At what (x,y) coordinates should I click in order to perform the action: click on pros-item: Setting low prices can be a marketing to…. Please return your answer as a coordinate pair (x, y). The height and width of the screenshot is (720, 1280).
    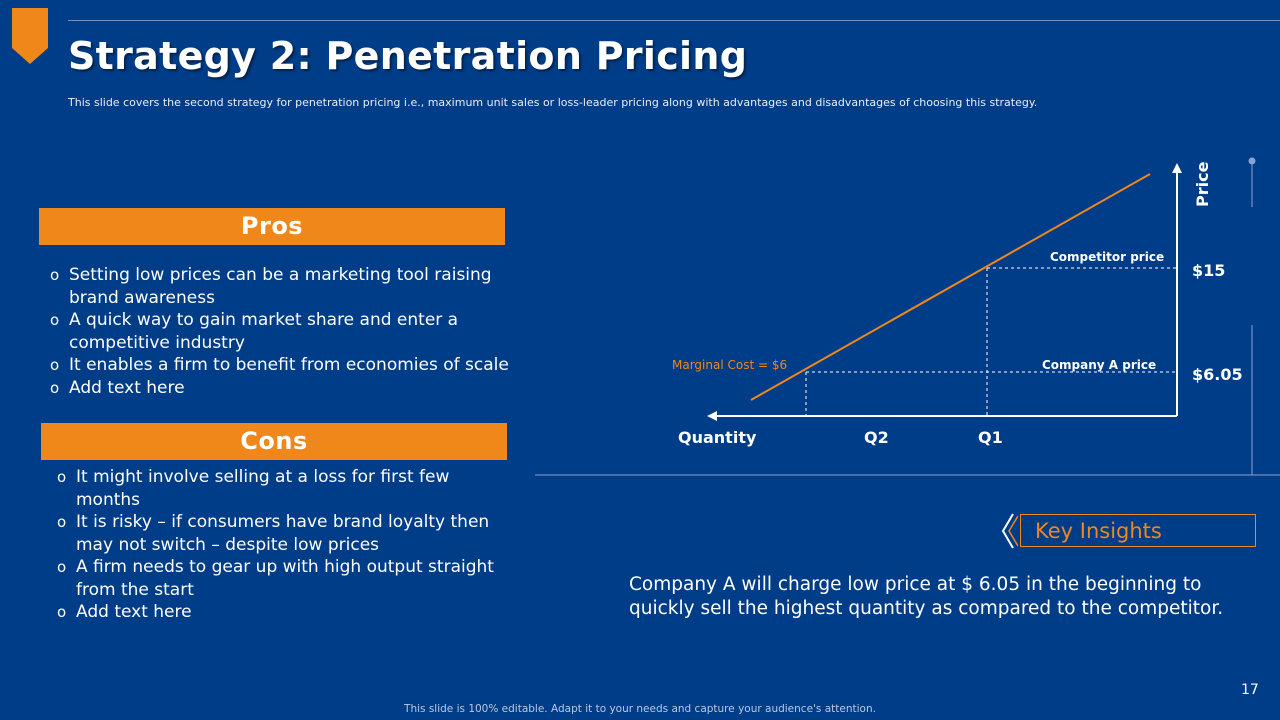
    Looking at the image, I should click on (280, 286).